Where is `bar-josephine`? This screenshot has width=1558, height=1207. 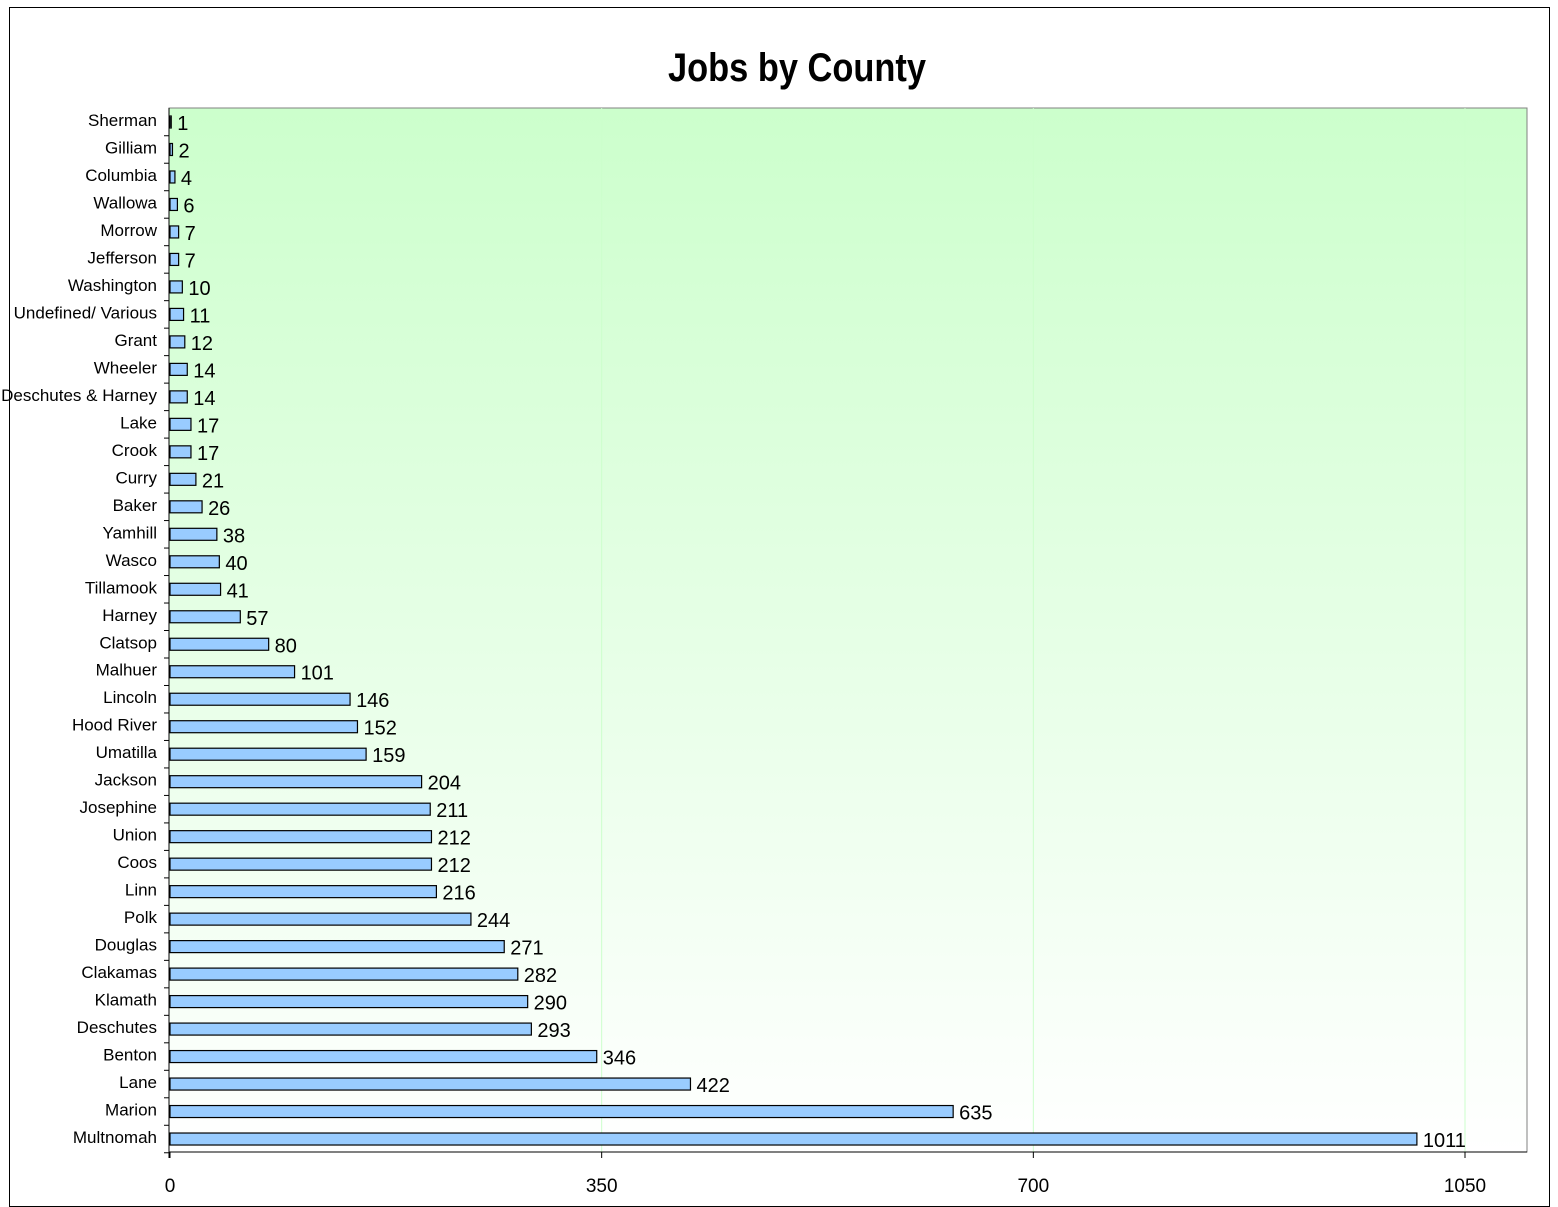 bar-josephine is located at coordinates (300, 809).